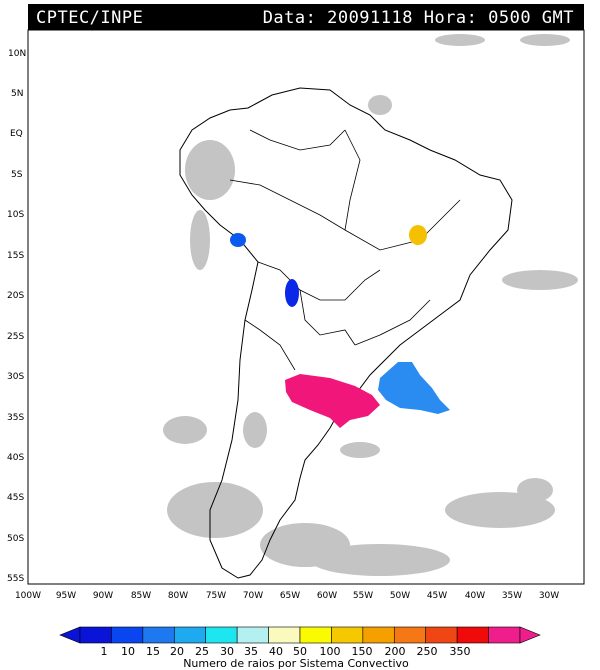 The height and width of the screenshot is (670, 600). I want to click on legend-label: 150, so click(362, 651).